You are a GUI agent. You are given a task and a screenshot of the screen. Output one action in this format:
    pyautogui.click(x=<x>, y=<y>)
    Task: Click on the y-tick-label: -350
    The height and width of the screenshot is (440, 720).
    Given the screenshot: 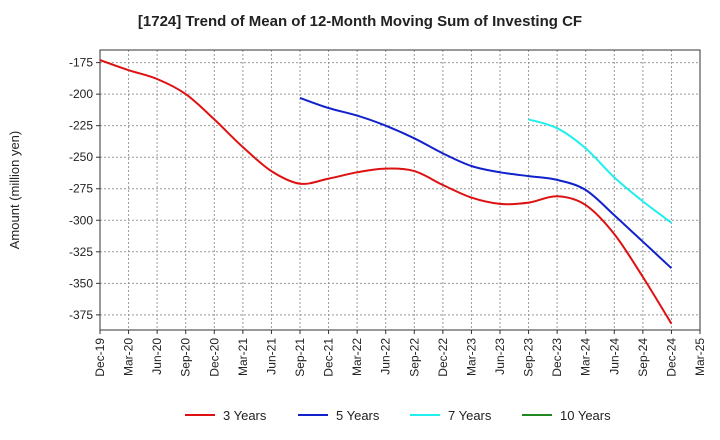 What is the action you would take?
    pyautogui.click(x=81, y=283)
    